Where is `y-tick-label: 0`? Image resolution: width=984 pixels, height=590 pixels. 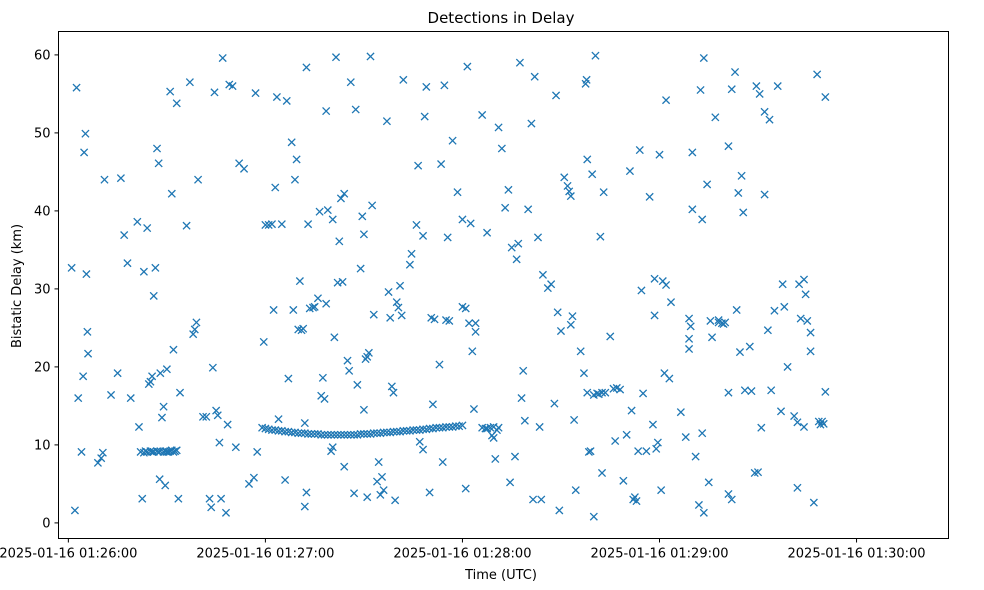 y-tick-label: 0 is located at coordinates (46, 523).